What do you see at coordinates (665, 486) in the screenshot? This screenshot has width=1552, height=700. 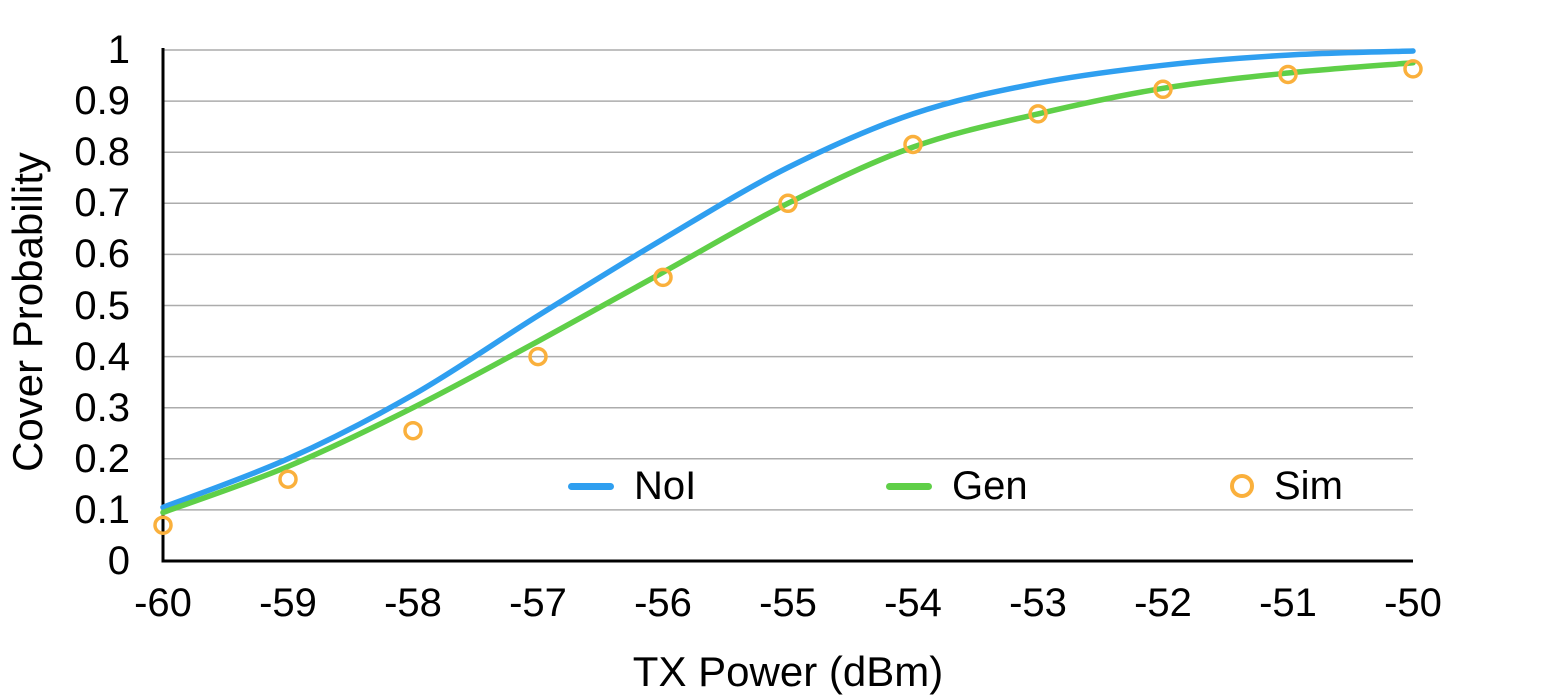 I see `legend-label-noi: NoI` at bounding box center [665, 486].